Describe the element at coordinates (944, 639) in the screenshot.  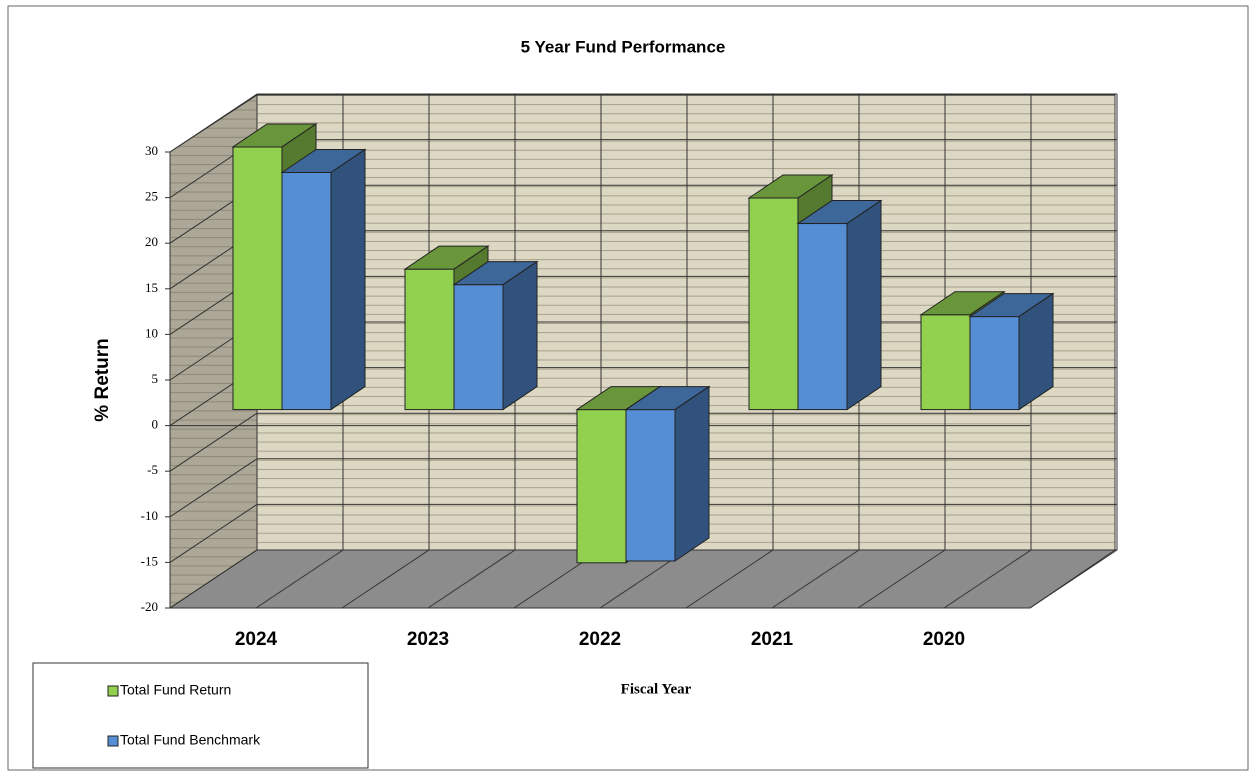
I see `x-tick-label: 2020` at that location.